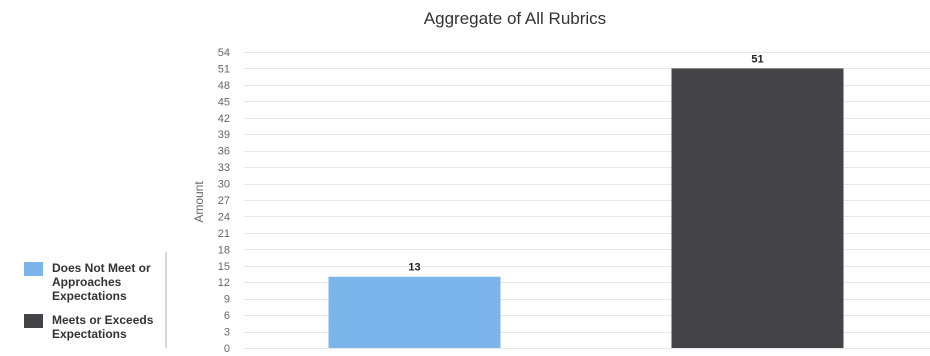  I want to click on y-tick-label: 45, so click(224, 102).